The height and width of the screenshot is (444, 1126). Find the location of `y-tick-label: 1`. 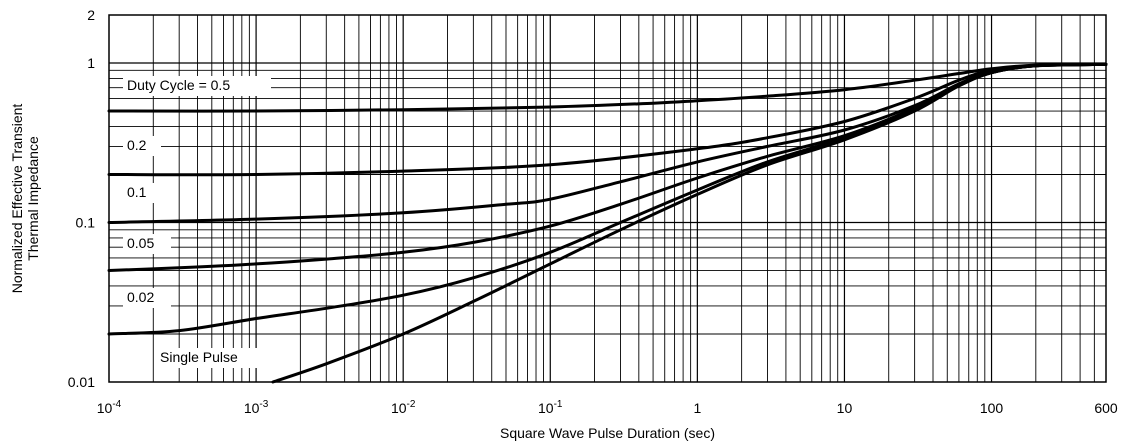

y-tick-label: 1 is located at coordinates (91, 63).